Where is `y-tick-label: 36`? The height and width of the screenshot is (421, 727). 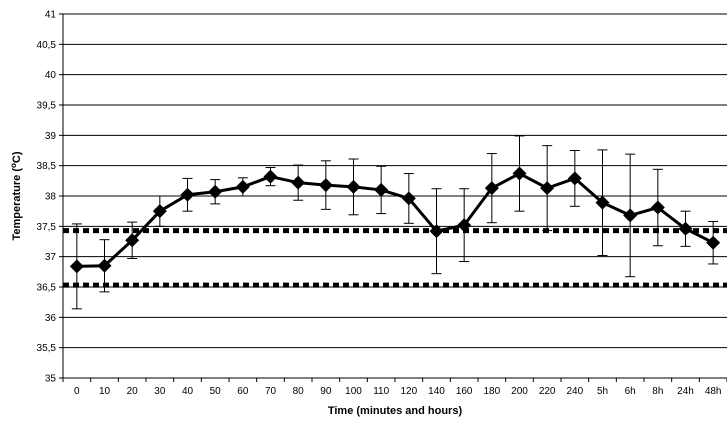 y-tick-label: 36 is located at coordinates (51, 318).